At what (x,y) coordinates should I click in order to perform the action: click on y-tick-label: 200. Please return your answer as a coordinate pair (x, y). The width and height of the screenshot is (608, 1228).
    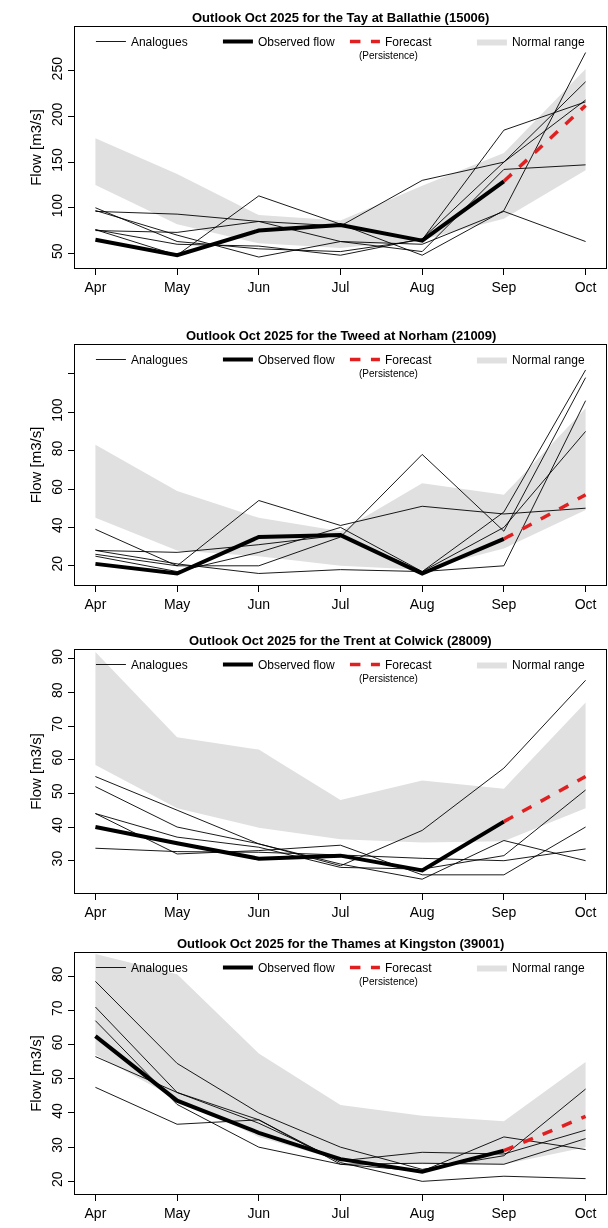
    Looking at the image, I should click on (57, 114).